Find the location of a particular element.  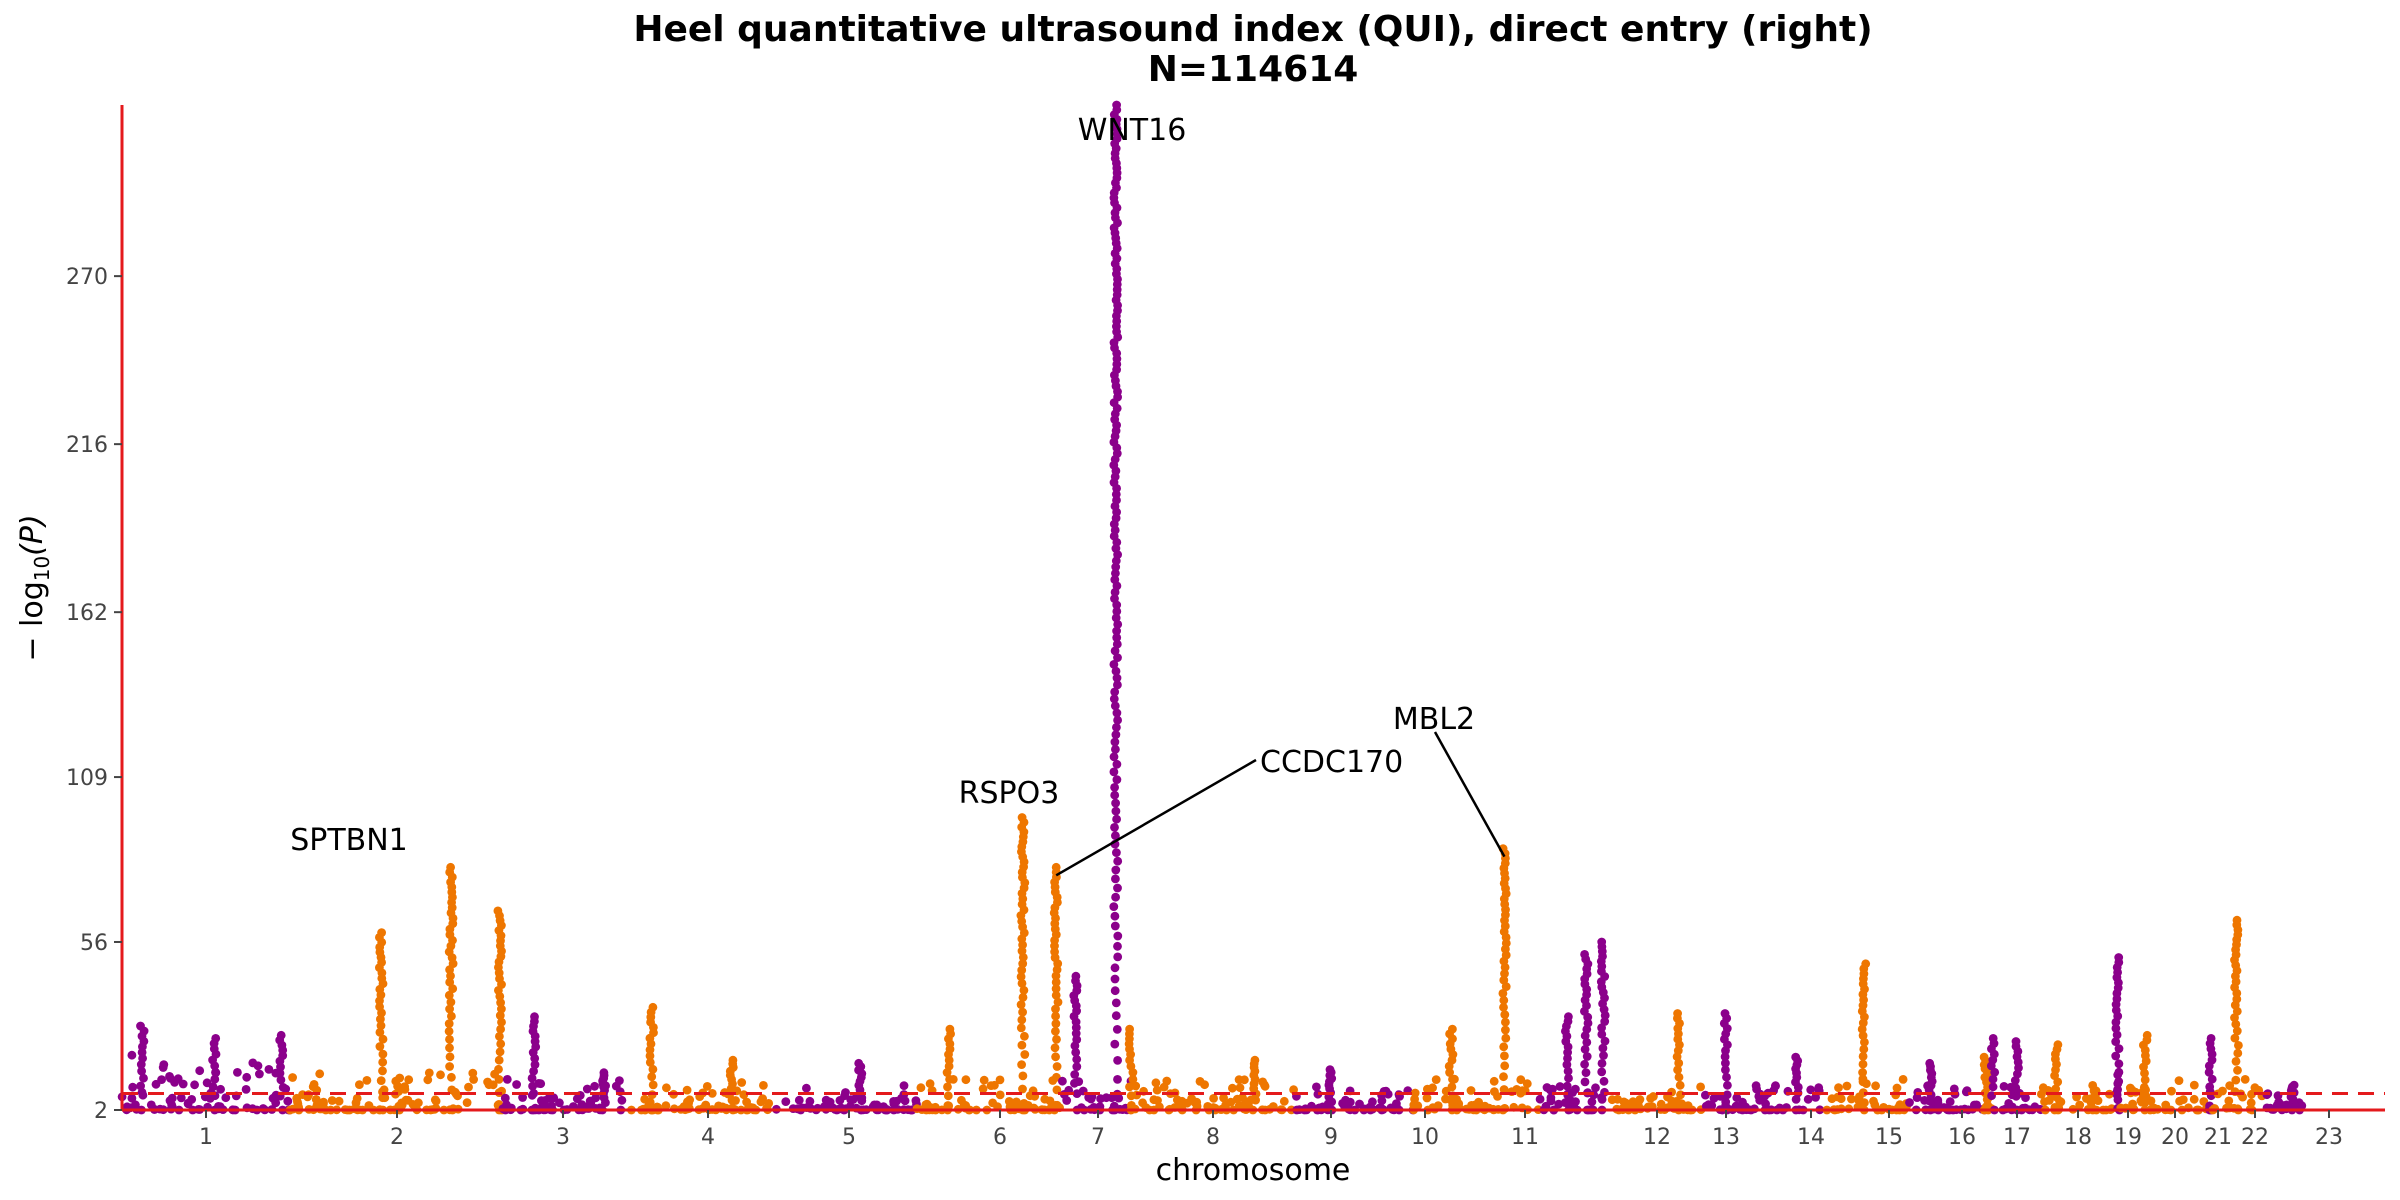

x-tick-label: 23 is located at coordinates (2329, 1137).